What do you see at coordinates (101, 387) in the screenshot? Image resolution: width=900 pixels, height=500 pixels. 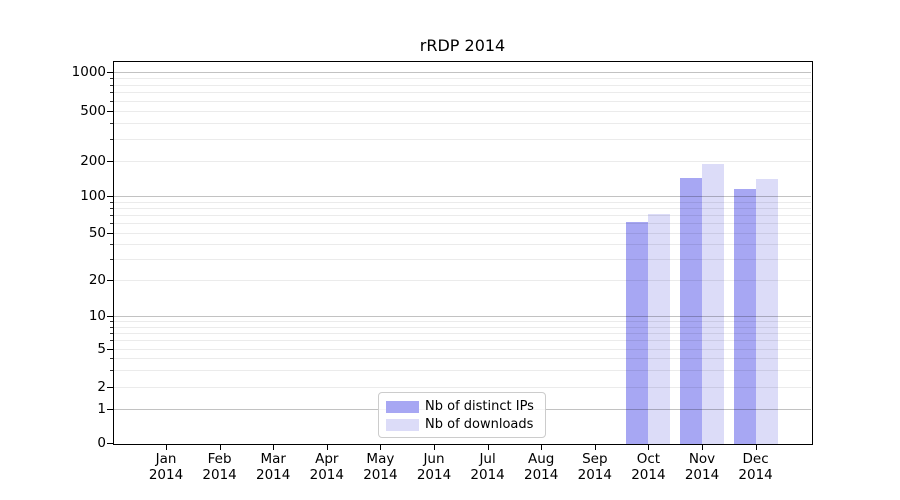 I see `y-tick-label: 2` at bounding box center [101, 387].